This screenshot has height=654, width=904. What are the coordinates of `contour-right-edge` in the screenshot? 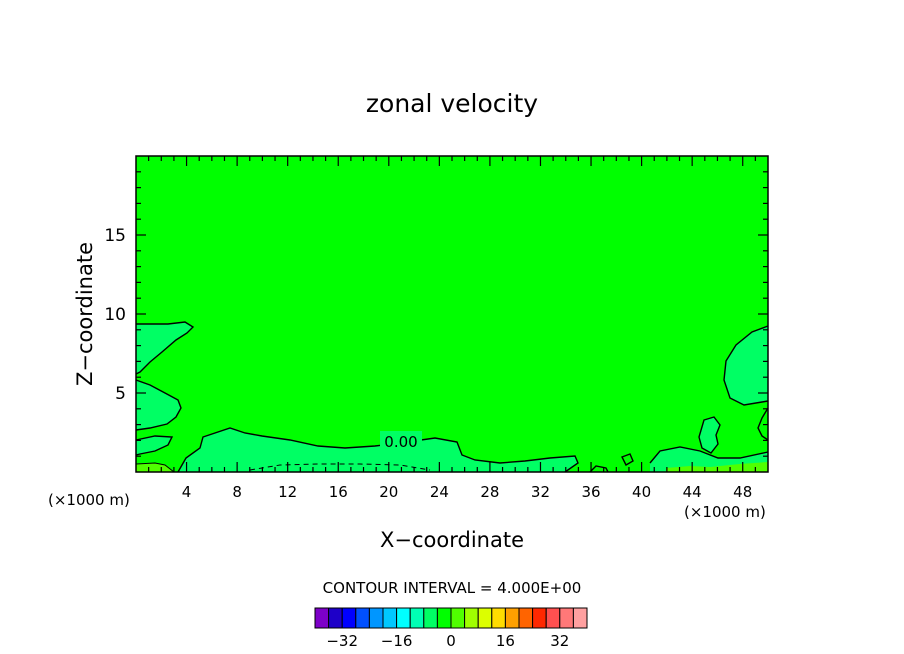 It's located at (763, 424).